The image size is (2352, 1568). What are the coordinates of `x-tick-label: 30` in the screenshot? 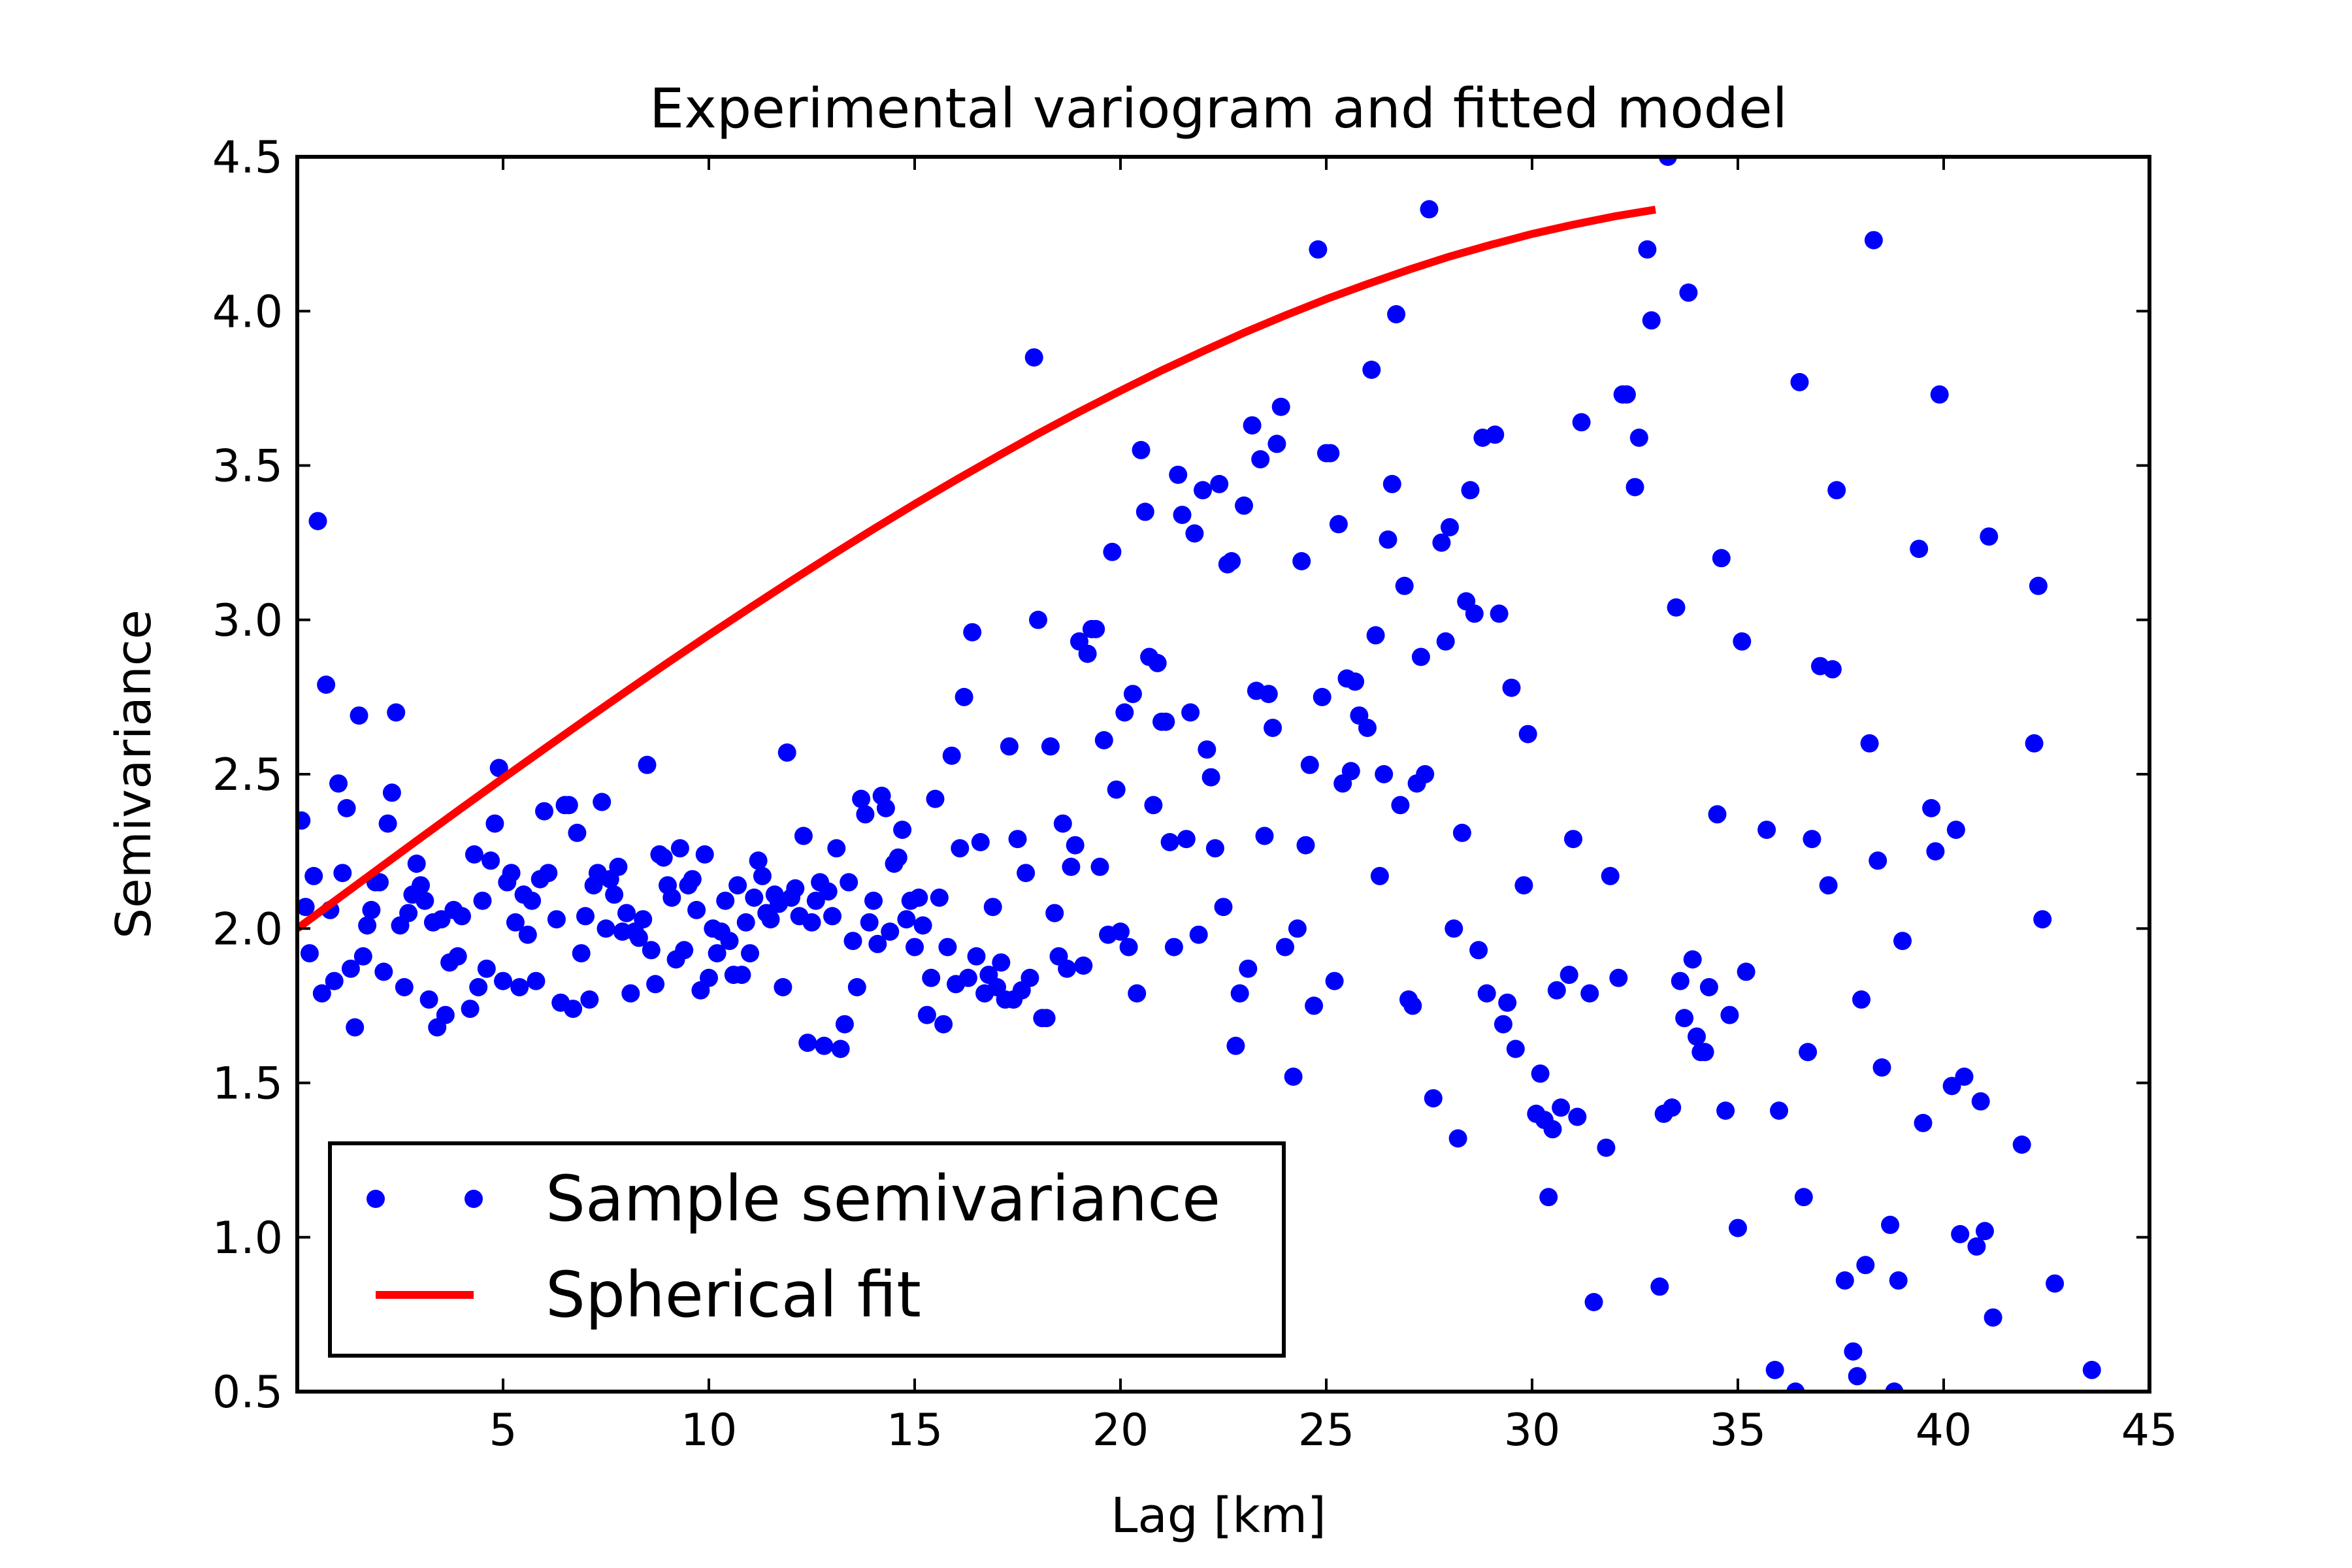 It's located at (1532, 1430).